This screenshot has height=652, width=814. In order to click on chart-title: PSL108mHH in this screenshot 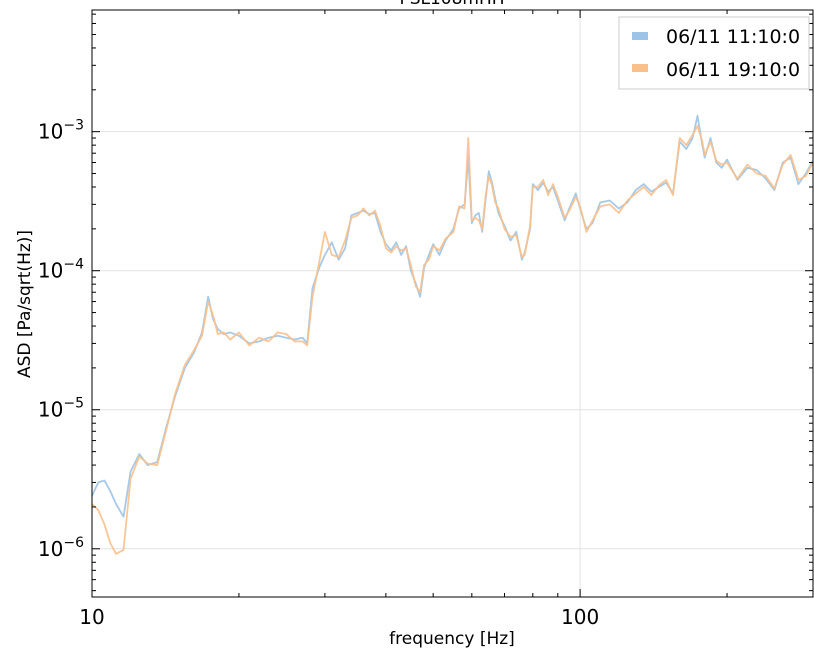, I will do `click(451, 4)`.